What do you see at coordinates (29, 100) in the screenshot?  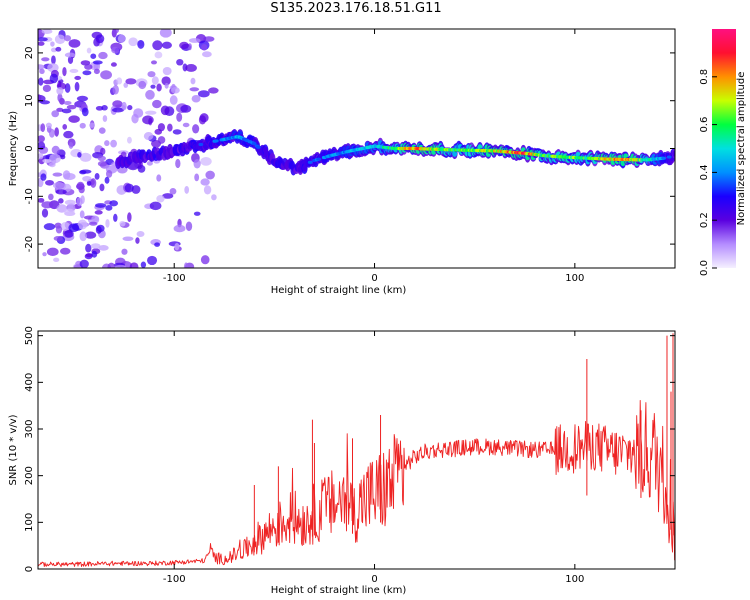 I see `y-tick-label: 10` at bounding box center [29, 100].